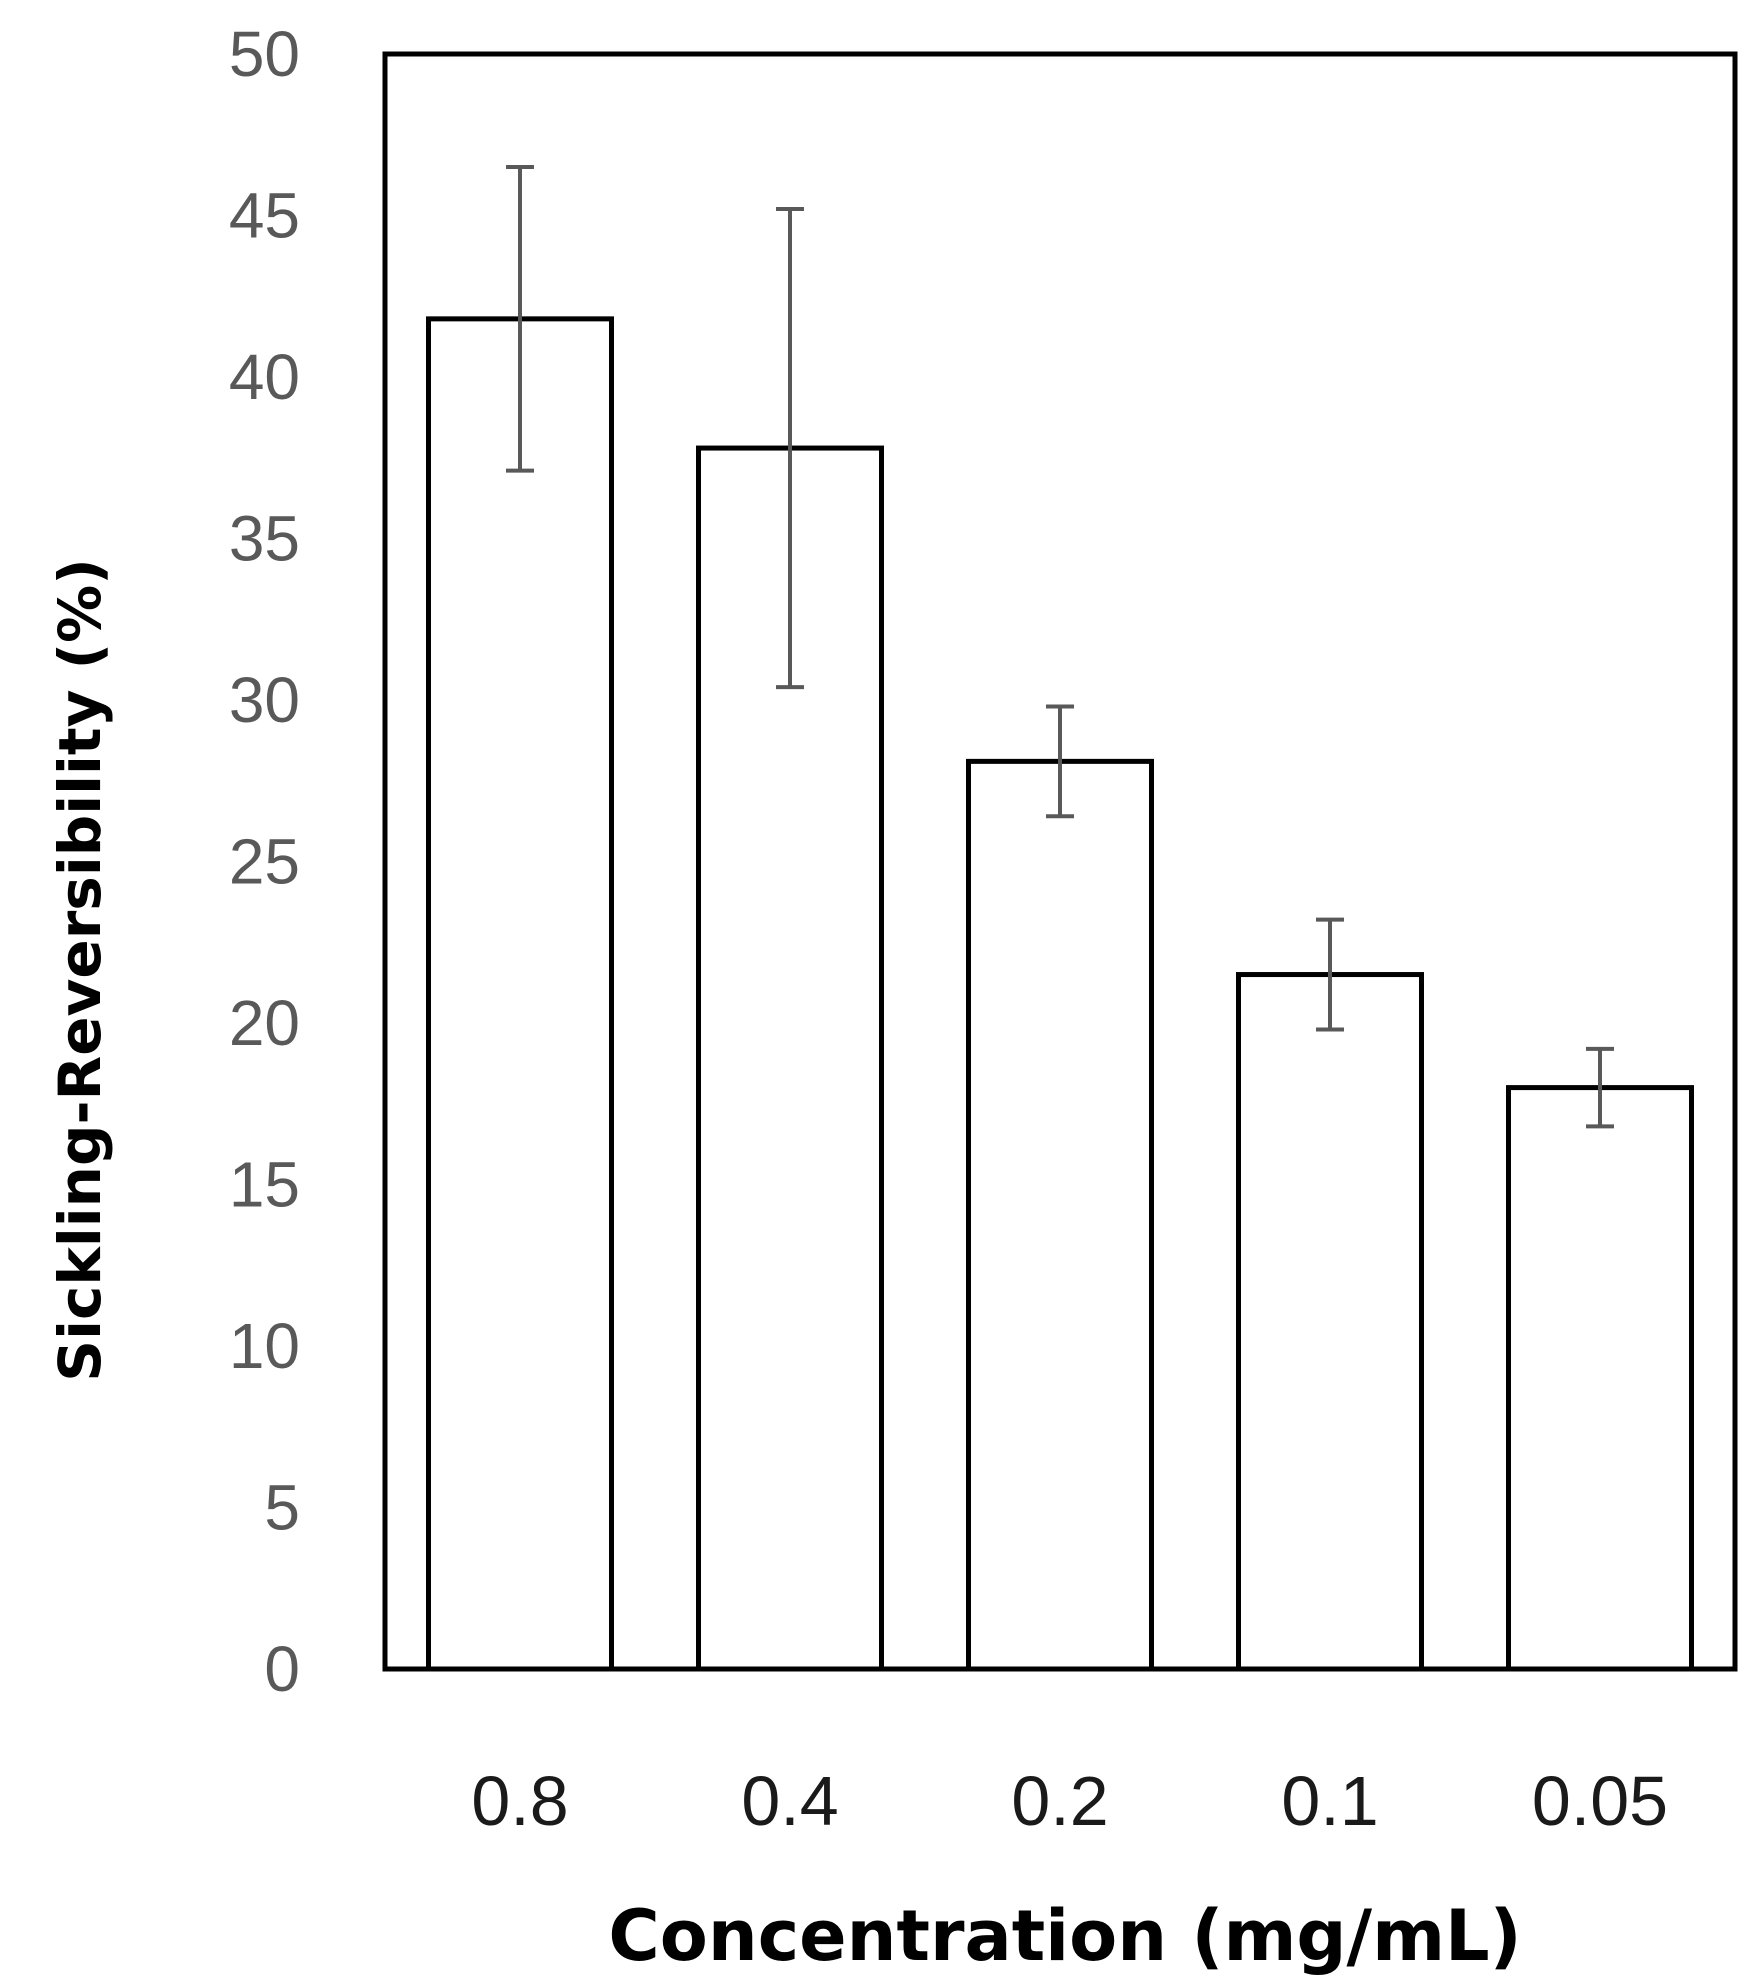  I want to click on x-tick-label: 0.8, so click(519, 1801).